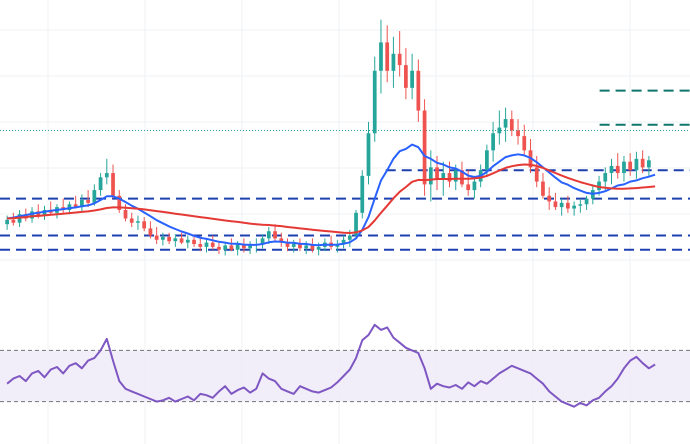 The height and width of the screenshot is (444, 690). I want to click on oscillator-band, so click(345, 376).